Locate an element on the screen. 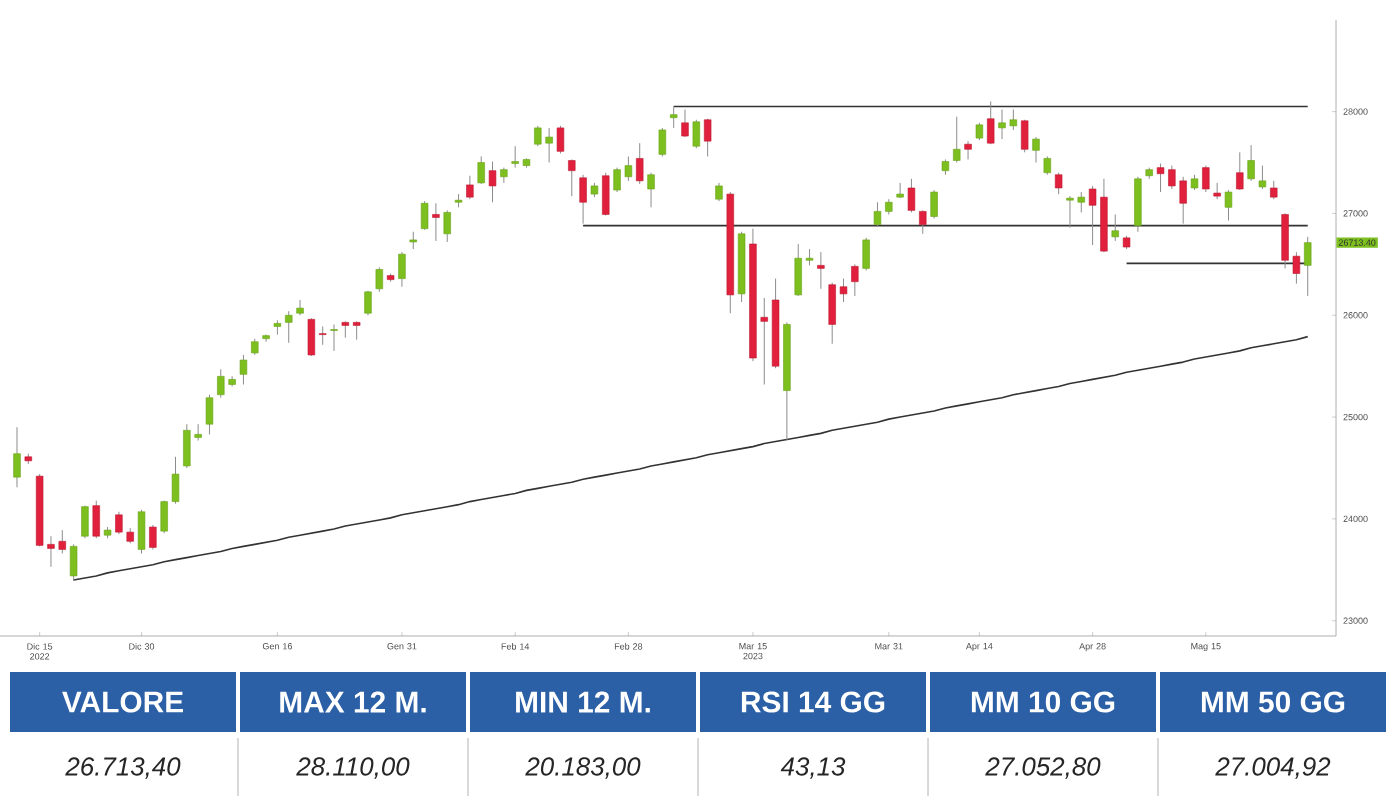 The height and width of the screenshot is (800, 1400). text: RSI 14 GG is located at coordinates (813, 702).